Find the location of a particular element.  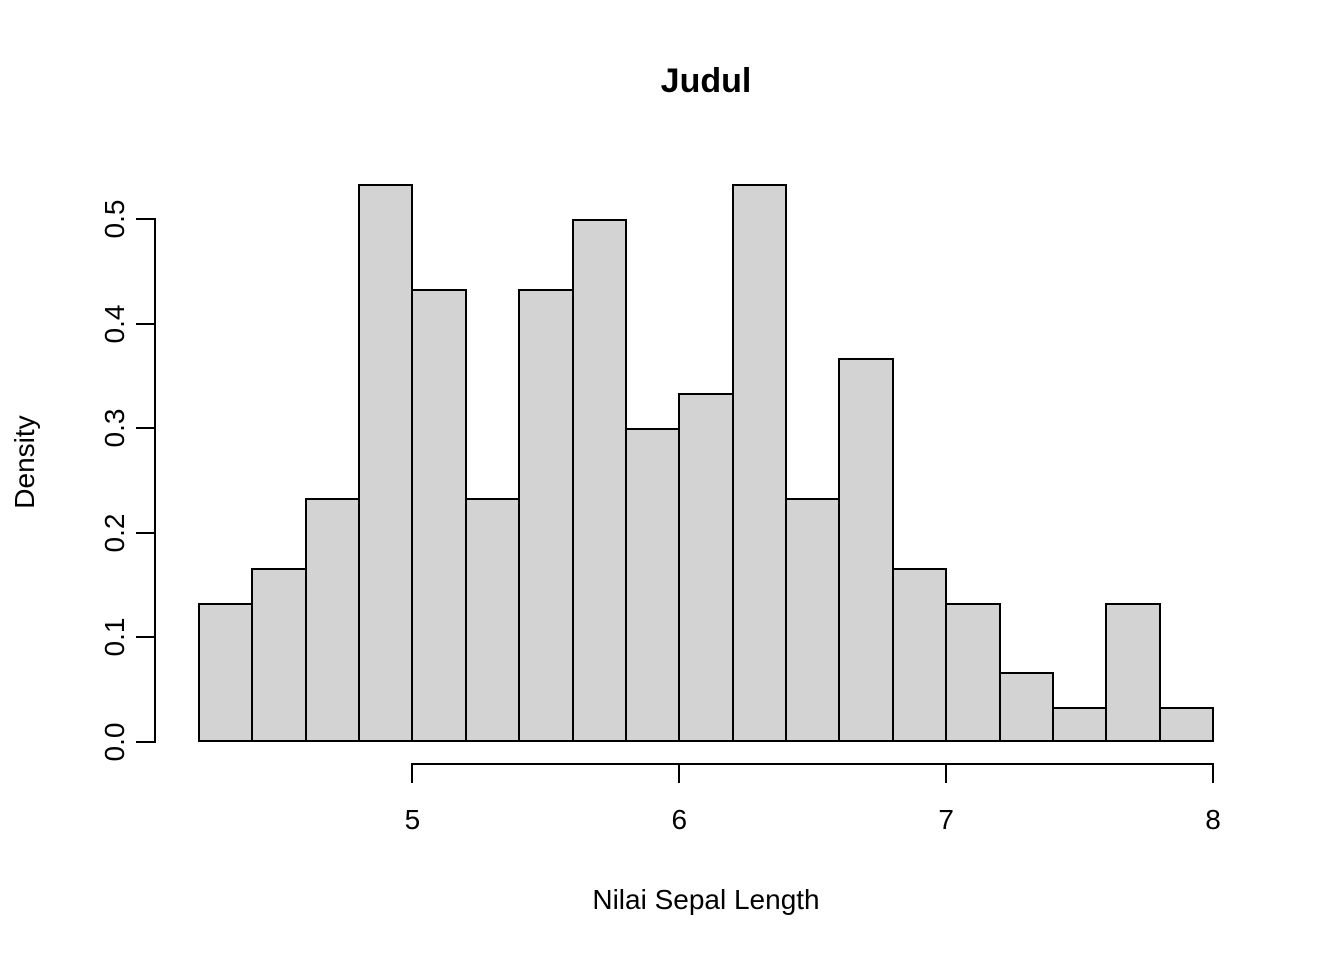

chart-title: Judul is located at coordinates (706, 81).